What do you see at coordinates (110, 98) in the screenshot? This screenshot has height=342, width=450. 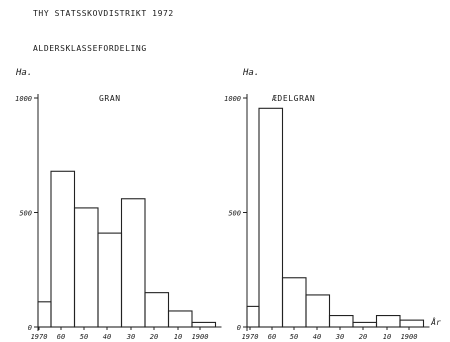 I see `panel-title: GRAN` at bounding box center [110, 98].